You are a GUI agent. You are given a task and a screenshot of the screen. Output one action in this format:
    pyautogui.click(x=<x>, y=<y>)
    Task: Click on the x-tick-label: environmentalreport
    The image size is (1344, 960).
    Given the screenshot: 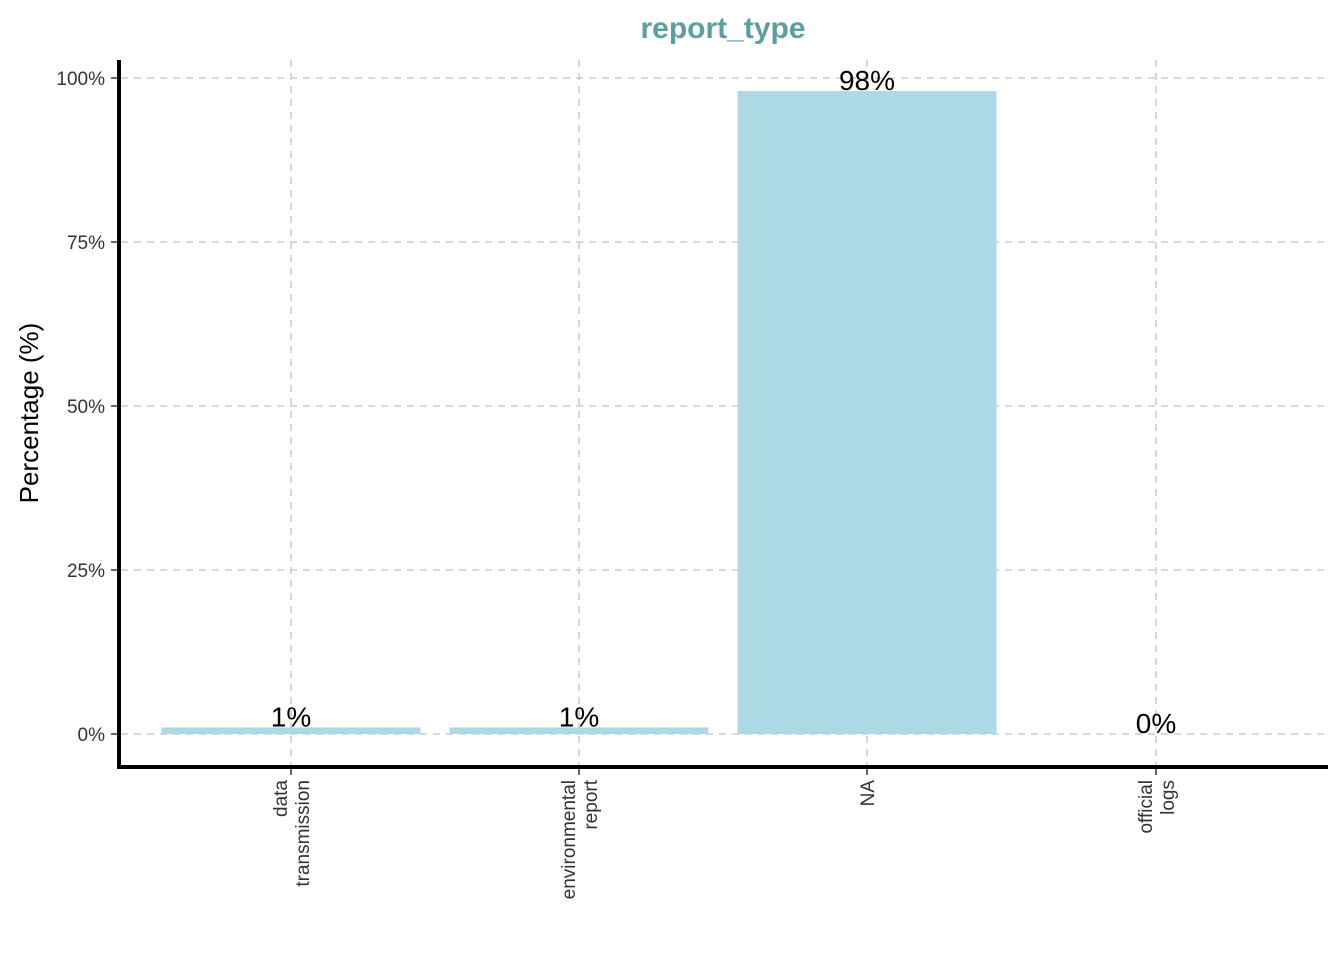 What is the action you would take?
    pyautogui.click(x=580, y=839)
    